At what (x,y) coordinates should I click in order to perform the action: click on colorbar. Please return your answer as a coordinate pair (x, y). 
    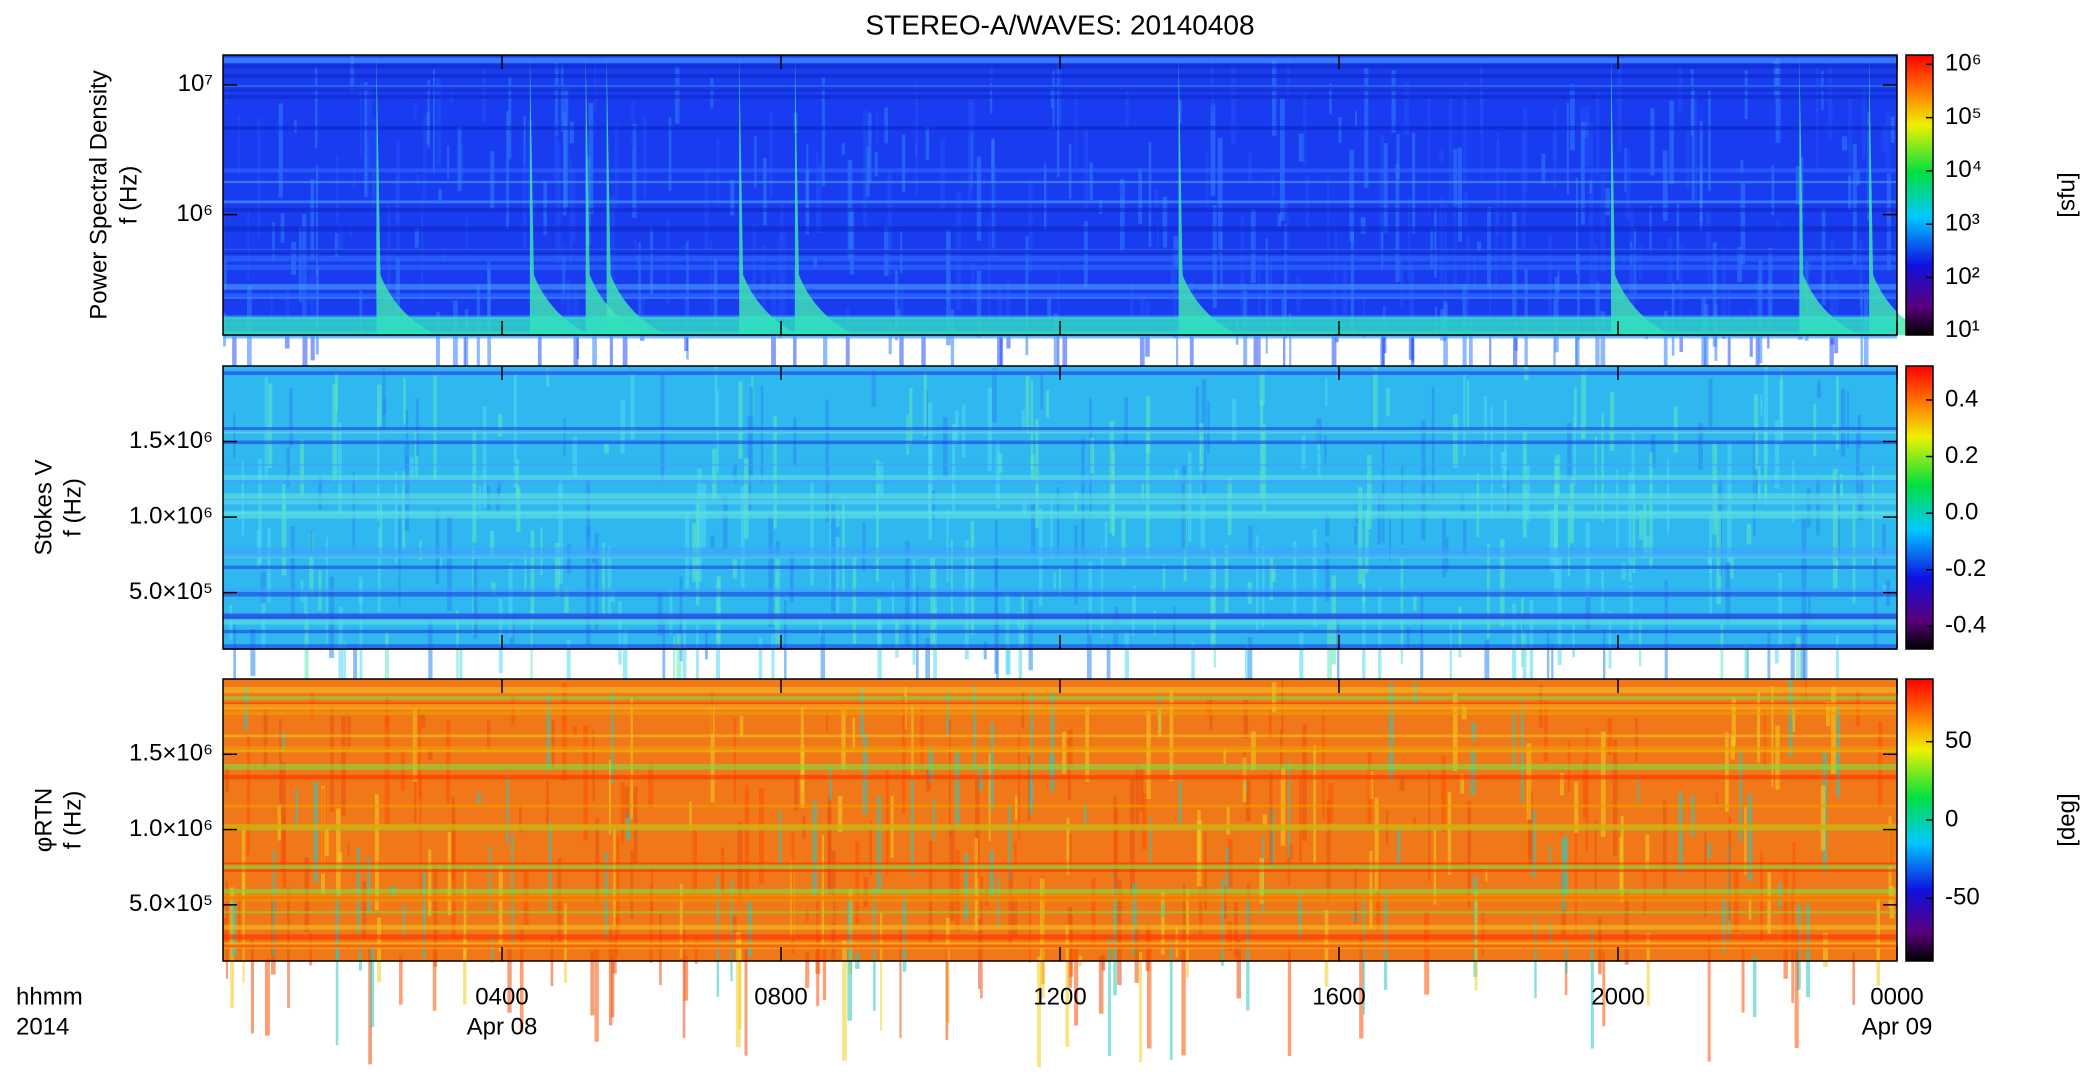
    Looking at the image, I should click on (1919, 507).